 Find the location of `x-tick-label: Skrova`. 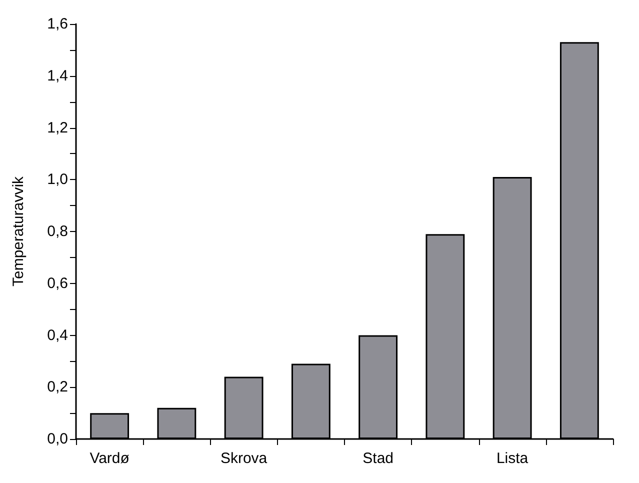

x-tick-label: Skrova is located at coordinates (244, 458).